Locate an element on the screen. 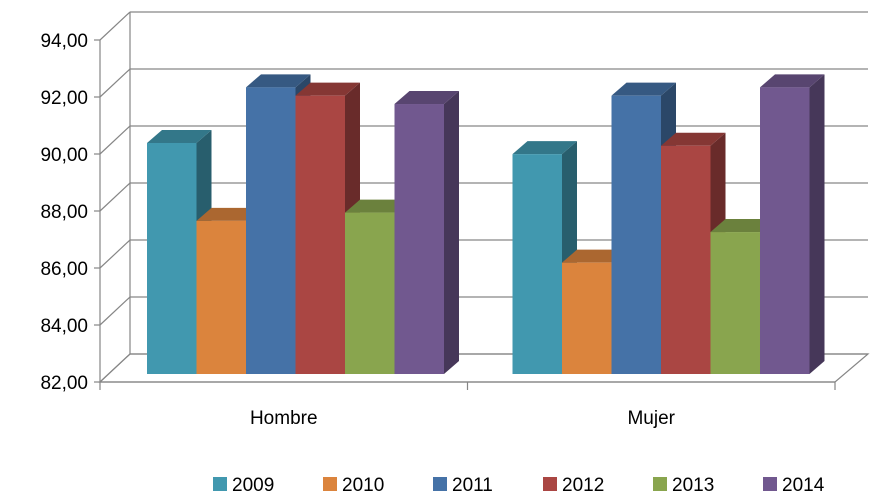 The image size is (871, 502). y-tick-label: 86,00 is located at coordinates (64, 269).